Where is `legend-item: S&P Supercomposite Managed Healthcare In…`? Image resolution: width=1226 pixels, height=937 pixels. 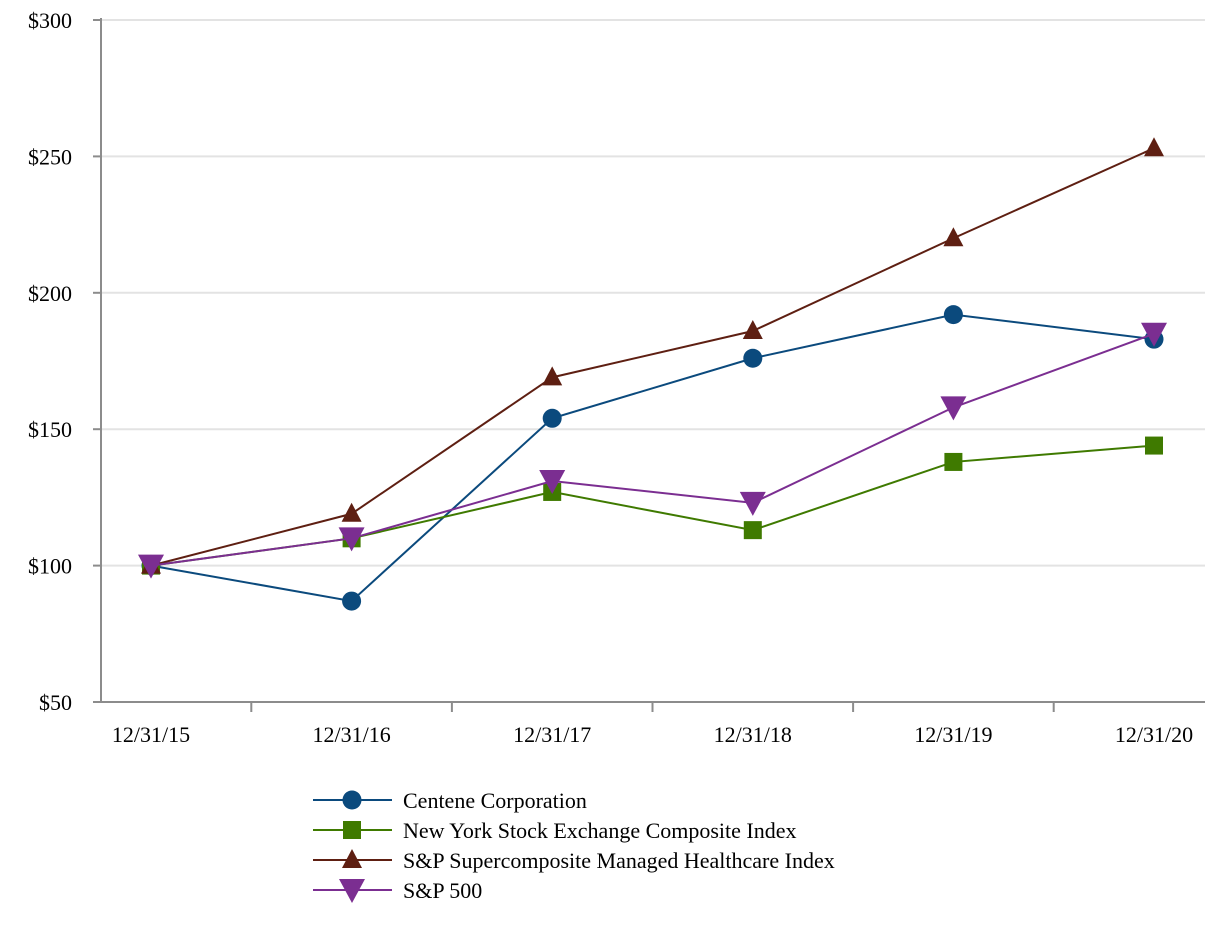
legend-item: S&P Supercomposite Managed Healthcare In… is located at coordinates (574, 860).